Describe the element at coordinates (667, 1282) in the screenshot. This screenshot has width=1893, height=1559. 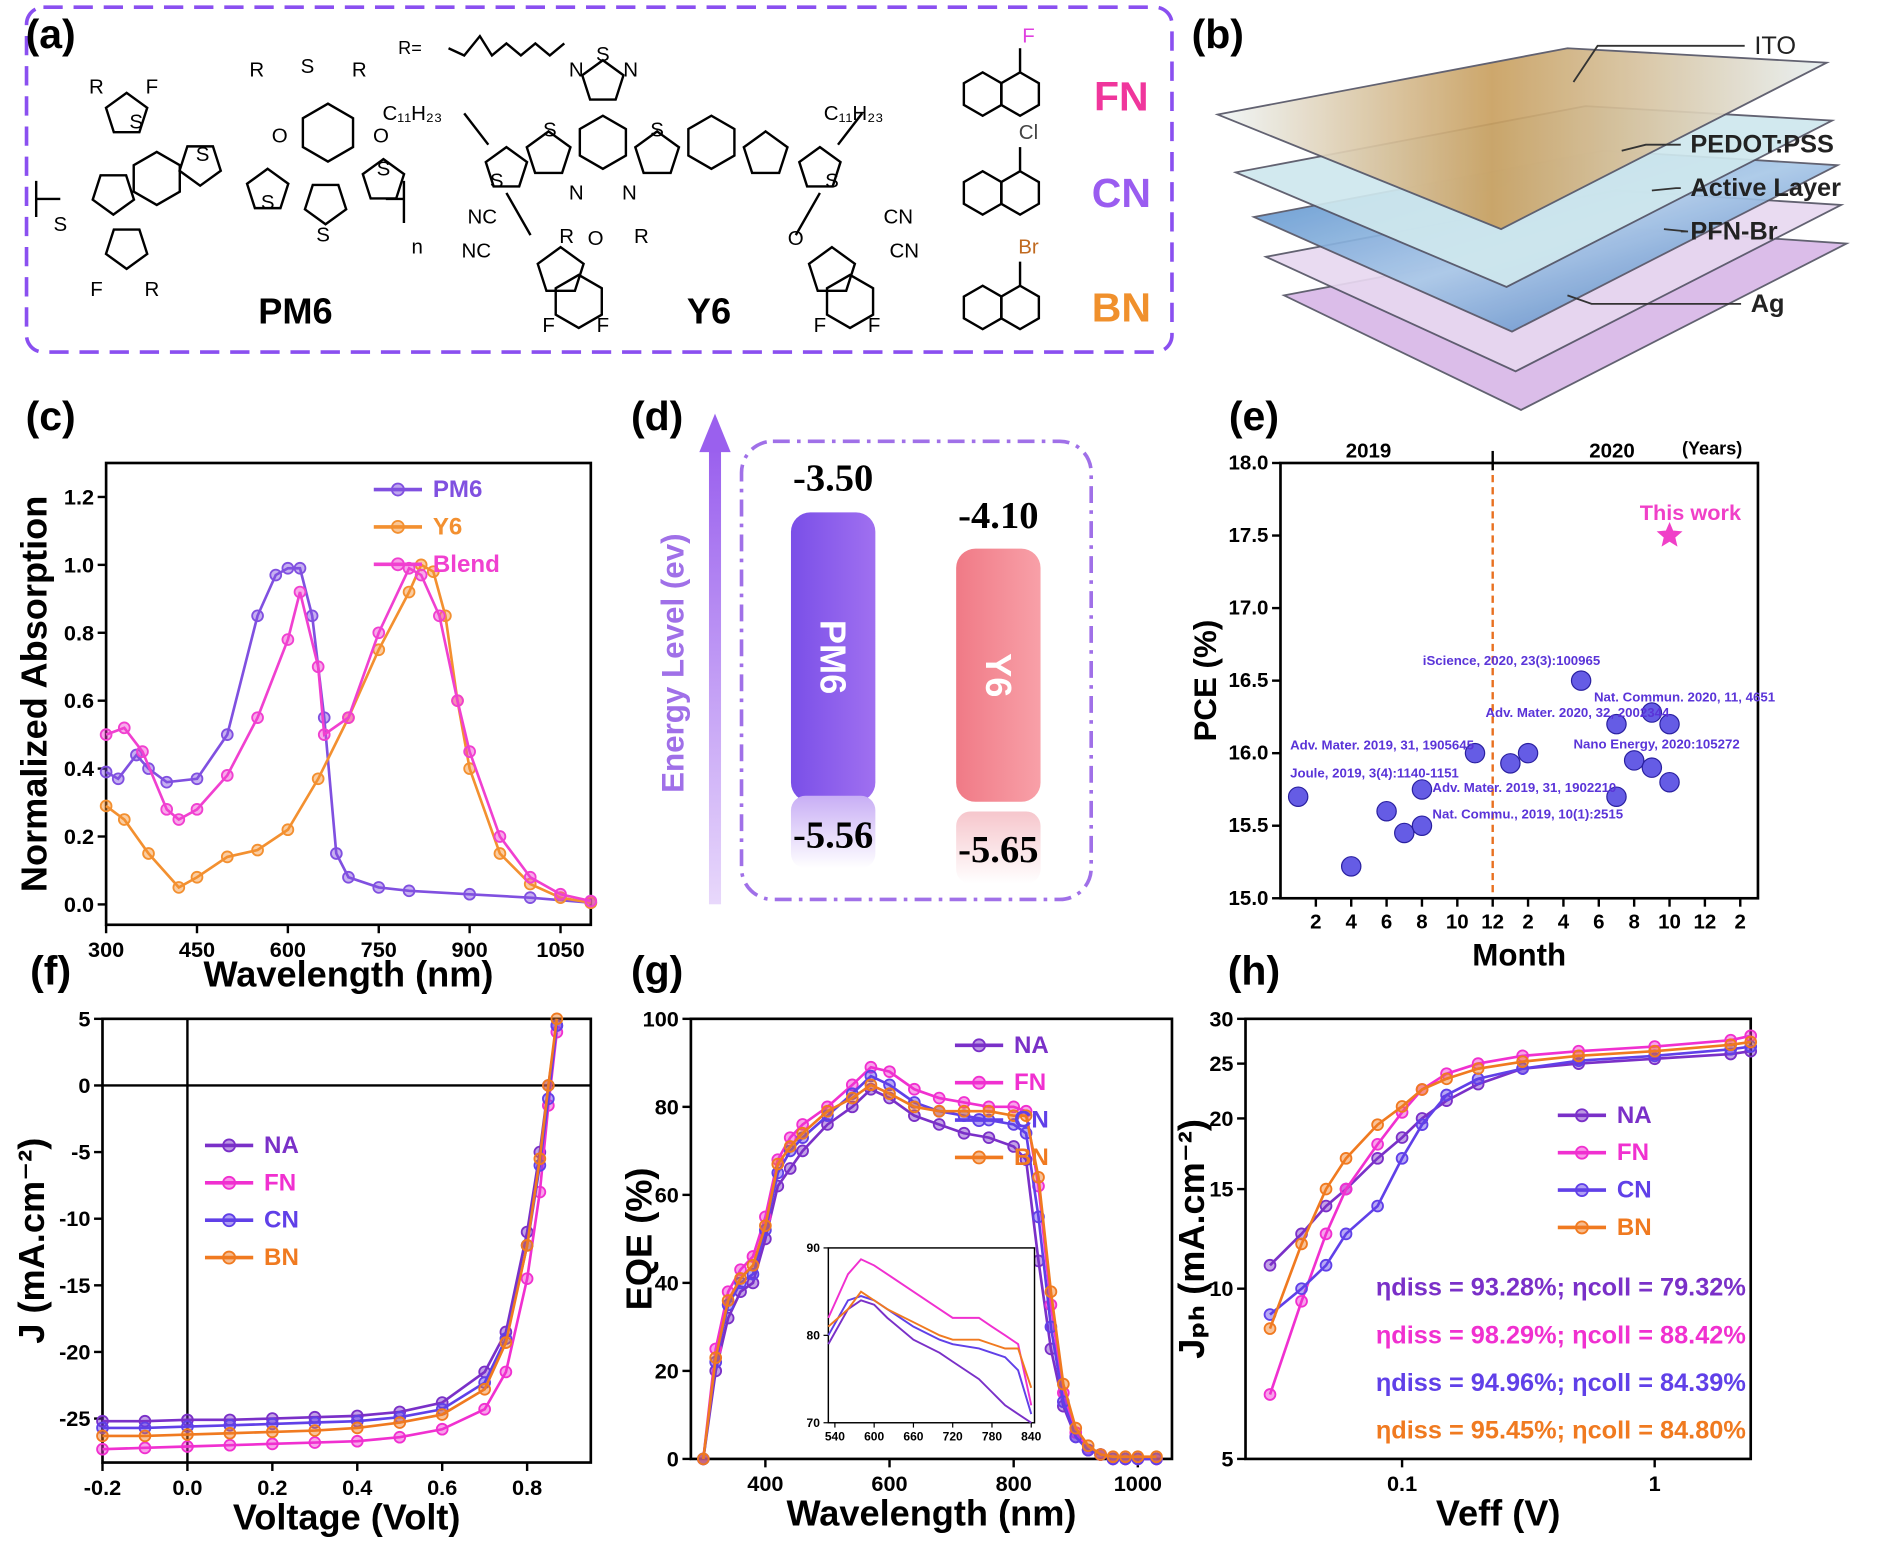
I see `y-tick-label: 40` at that location.